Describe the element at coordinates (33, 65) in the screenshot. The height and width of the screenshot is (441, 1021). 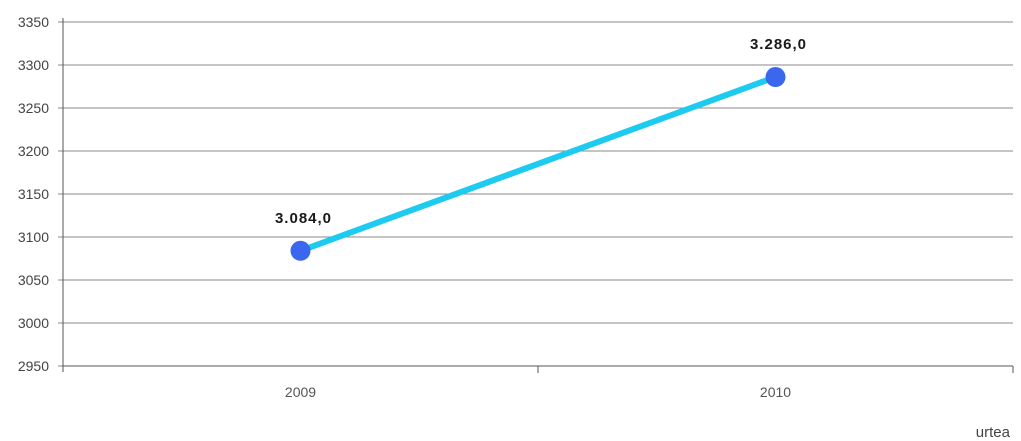
I see `y-tick-label: 3300` at that location.